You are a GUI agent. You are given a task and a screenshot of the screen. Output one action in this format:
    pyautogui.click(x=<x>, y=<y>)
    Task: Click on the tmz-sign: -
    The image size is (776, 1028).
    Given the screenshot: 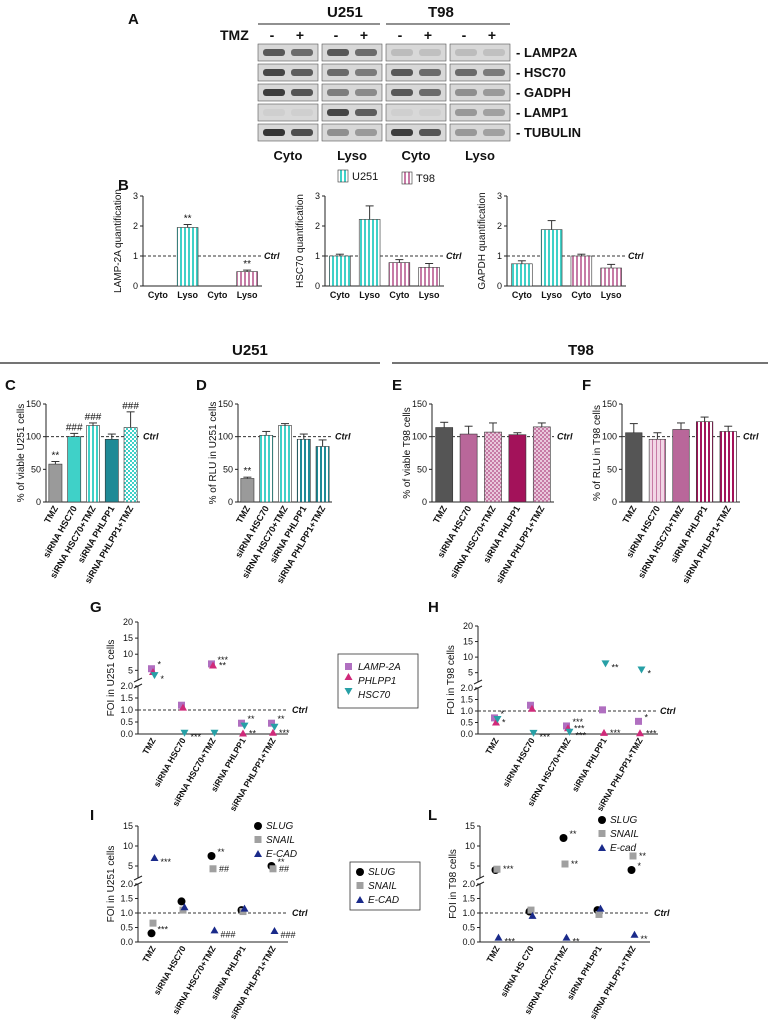 What is the action you would take?
    pyautogui.click(x=464, y=35)
    